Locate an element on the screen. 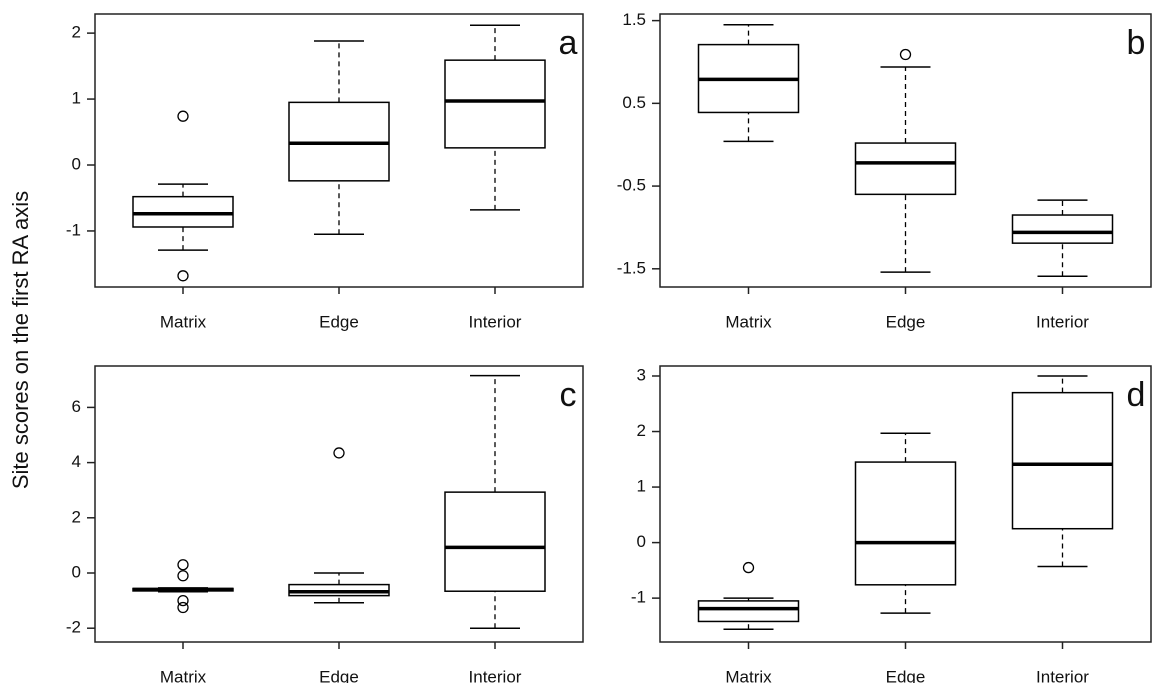  panel-letter: b is located at coordinates (1136, 43).